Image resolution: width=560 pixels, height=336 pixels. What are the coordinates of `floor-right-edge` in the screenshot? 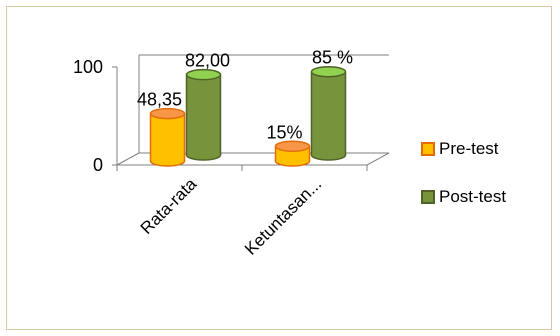 It's located at (378, 159).